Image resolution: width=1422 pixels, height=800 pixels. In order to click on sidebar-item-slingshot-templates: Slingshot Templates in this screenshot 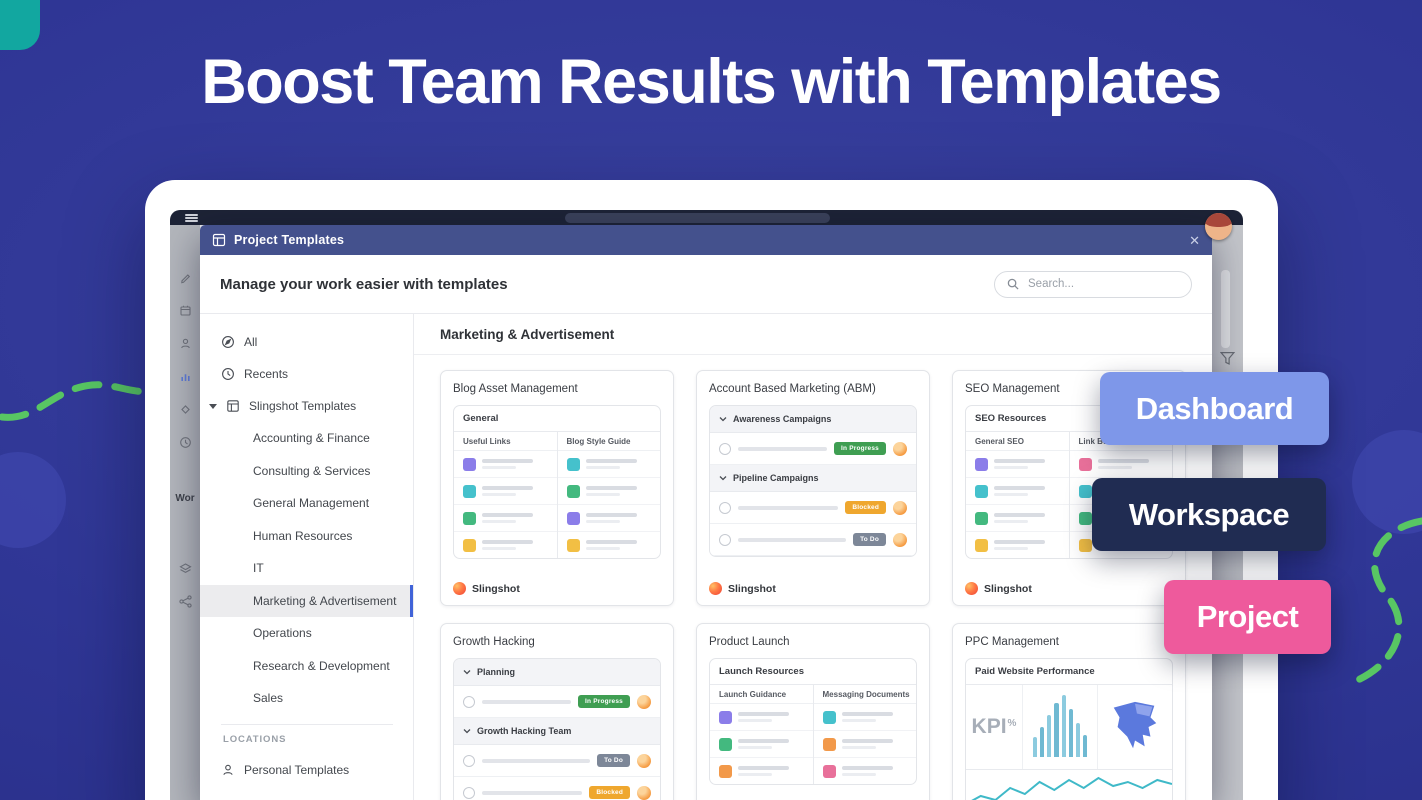, I will do `click(306, 406)`.